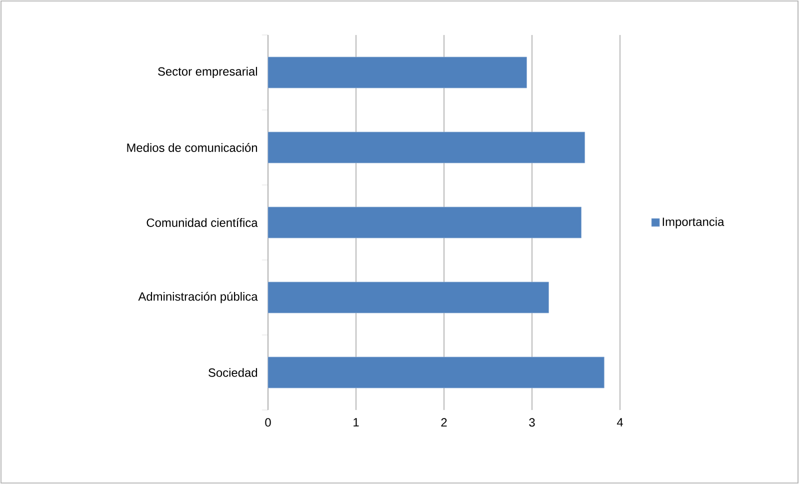 Image resolution: width=799 pixels, height=484 pixels. What do you see at coordinates (356, 422) in the screenshot?
I see `x-tick-label: 1` at bounding box center [356, 422].